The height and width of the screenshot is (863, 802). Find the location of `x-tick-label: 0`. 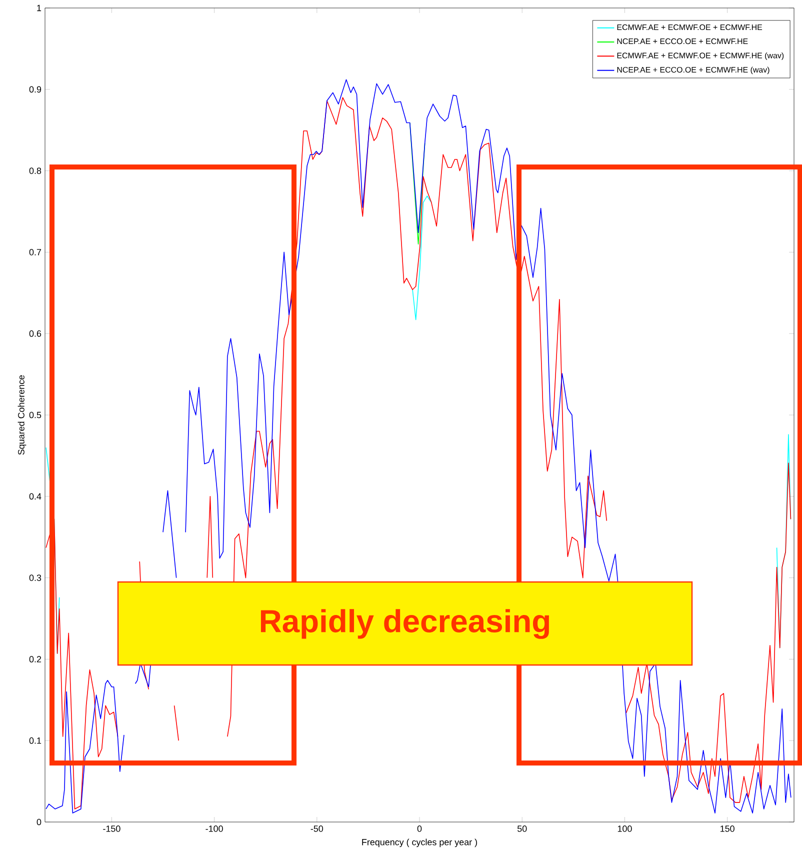

x-tick-label: 0 is located at coordinates (419, 829).